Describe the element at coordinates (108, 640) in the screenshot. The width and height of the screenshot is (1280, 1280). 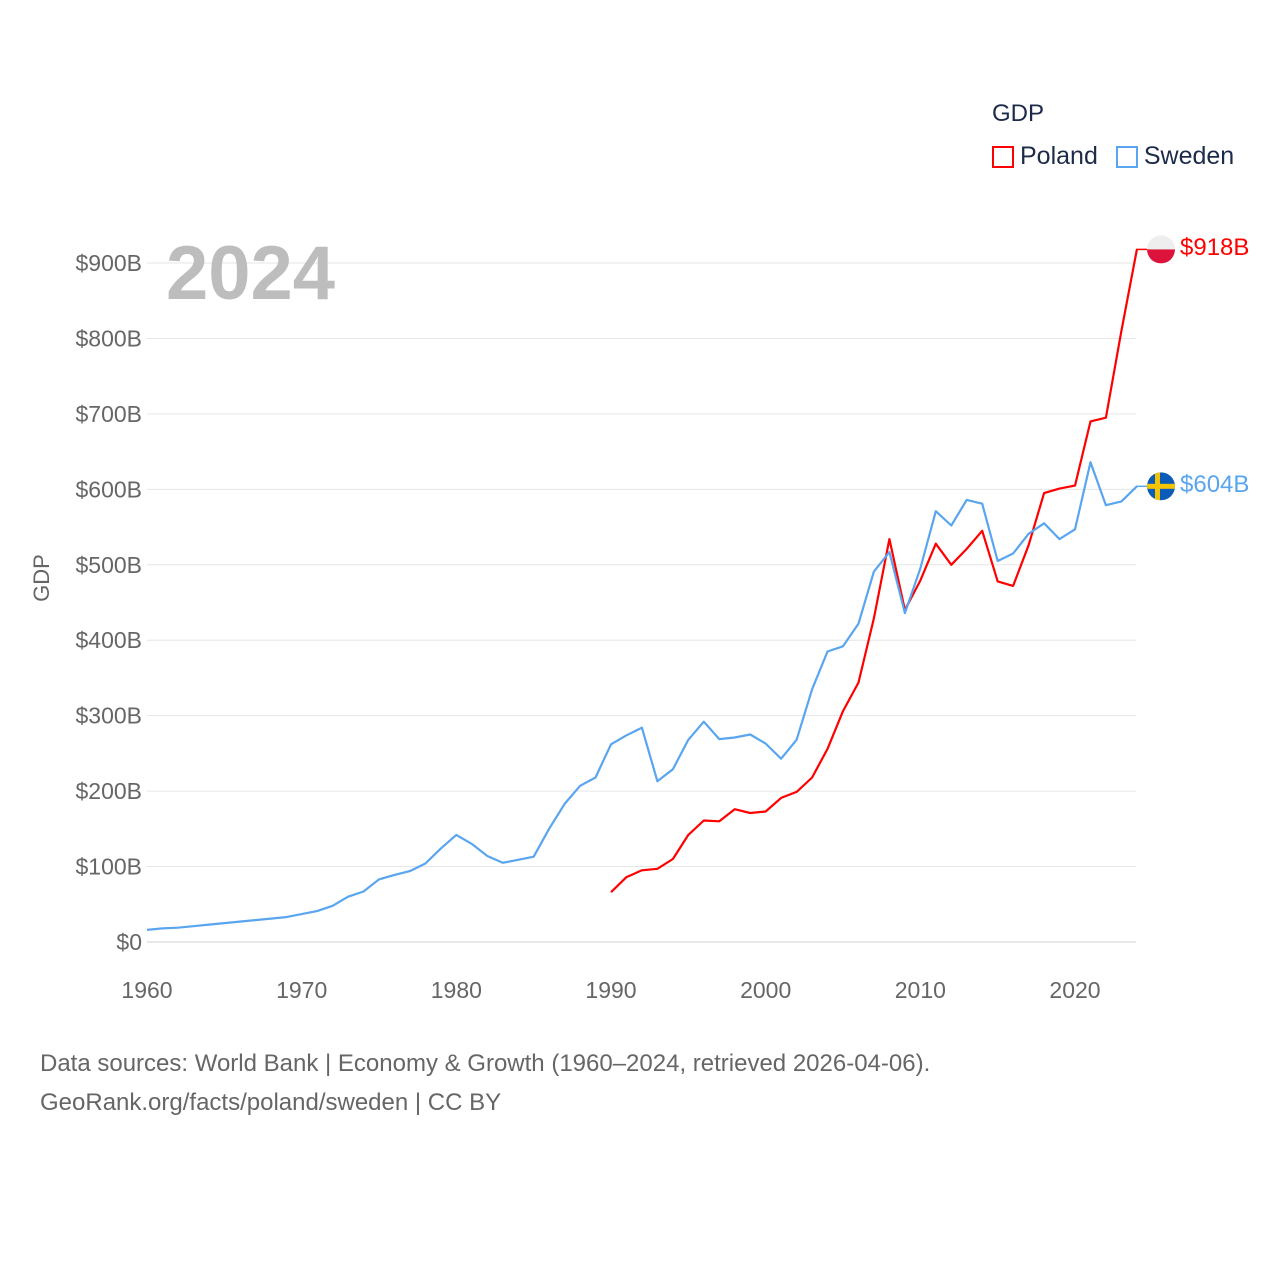
I see `y-tick-label: $400B` at that location.